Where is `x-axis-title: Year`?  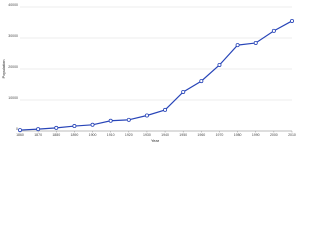
x-axis-title: Year is located at coordinates (155, 140).